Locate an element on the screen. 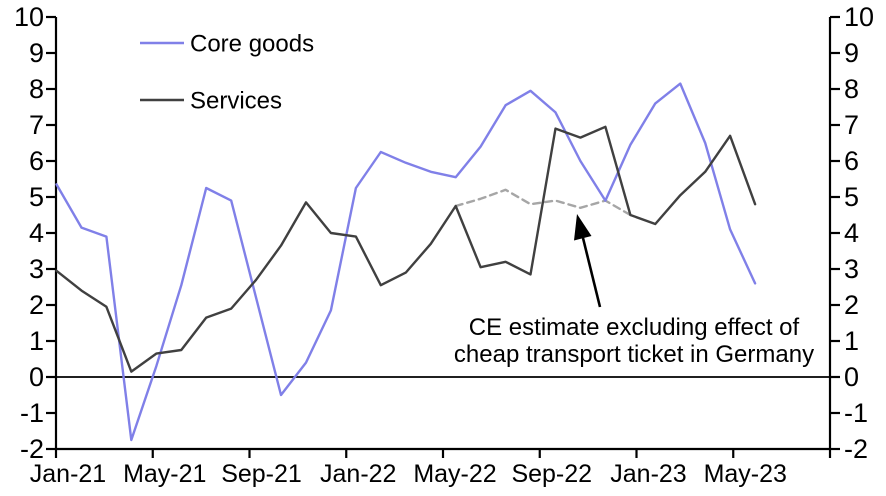 The width and height of the screenshot is (886, 496). left-axis-tick-label: 4 is located at coordinates (36, 233).